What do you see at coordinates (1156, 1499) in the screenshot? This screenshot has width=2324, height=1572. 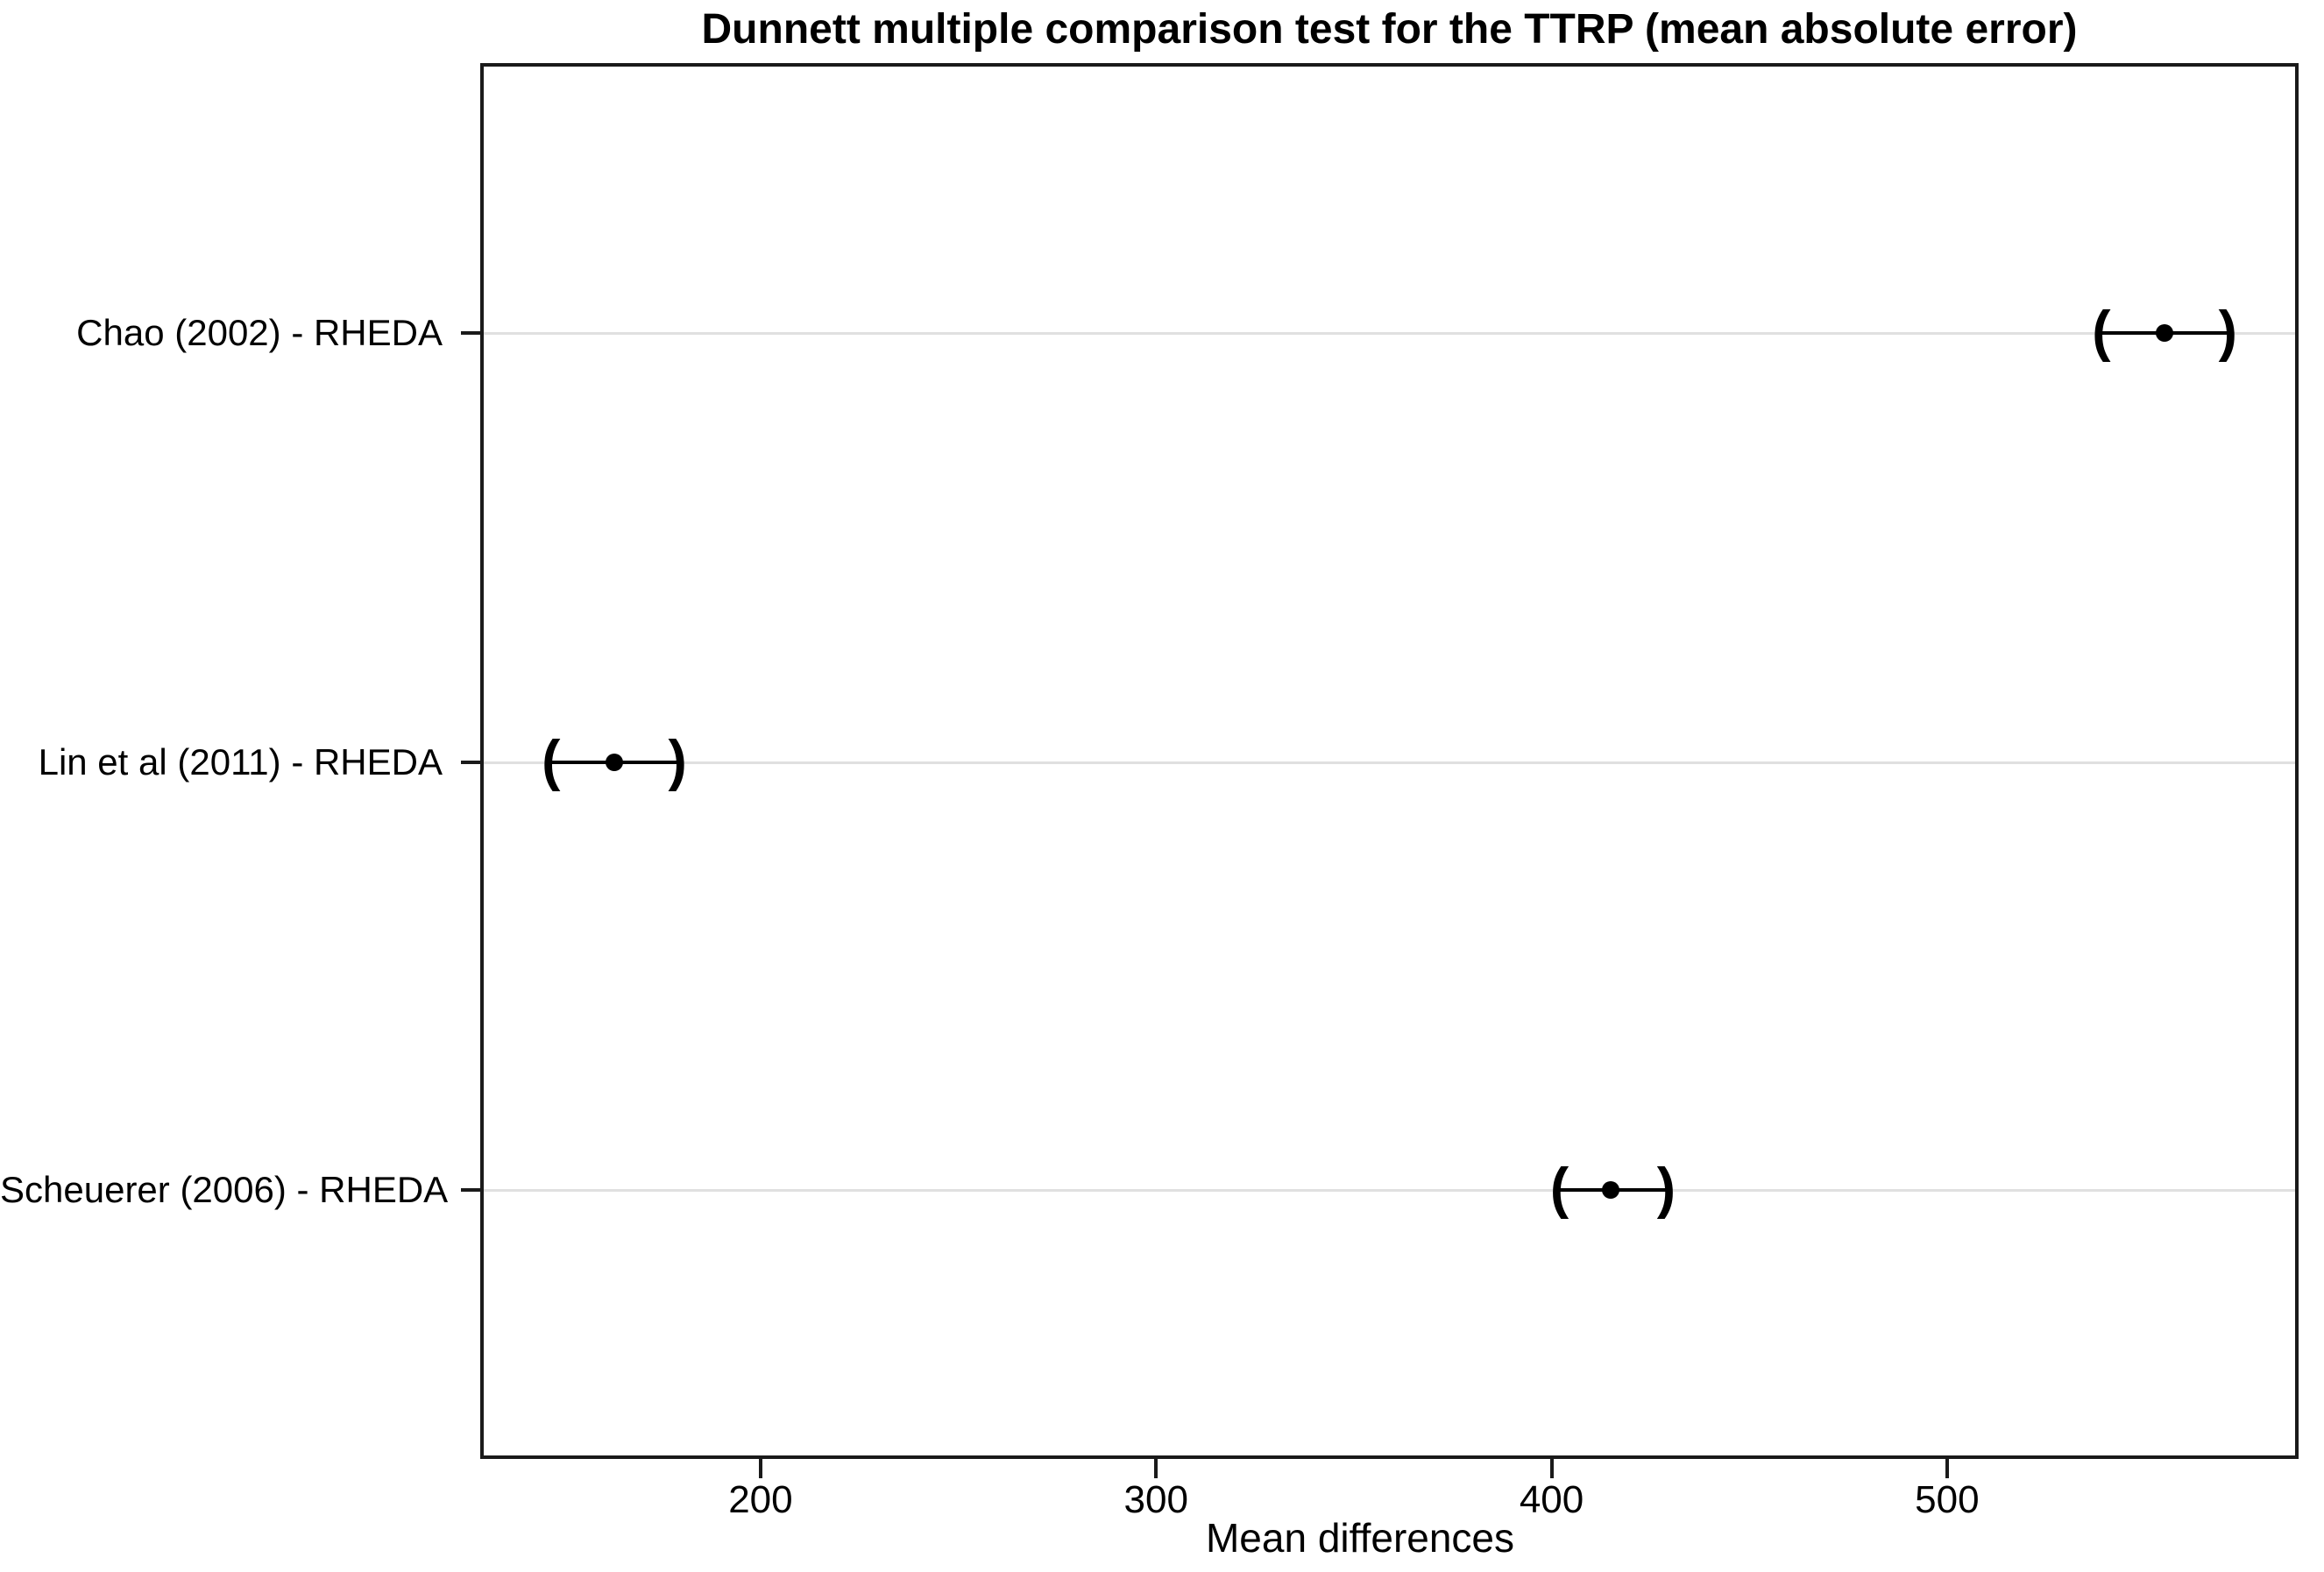 I see `x-axis-tick-label: 300` at bounding box center [1156, 1499].